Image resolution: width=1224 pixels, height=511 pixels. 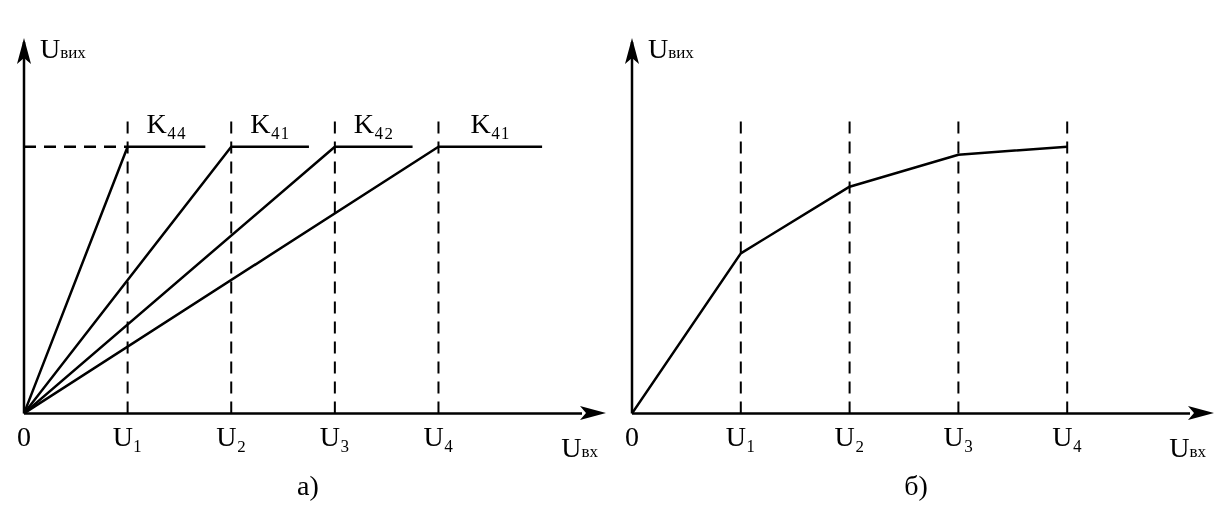 What do you see at coordinates (916, 485) in the screenshot?
I see `text: б)` at bounding box center [916, 485].